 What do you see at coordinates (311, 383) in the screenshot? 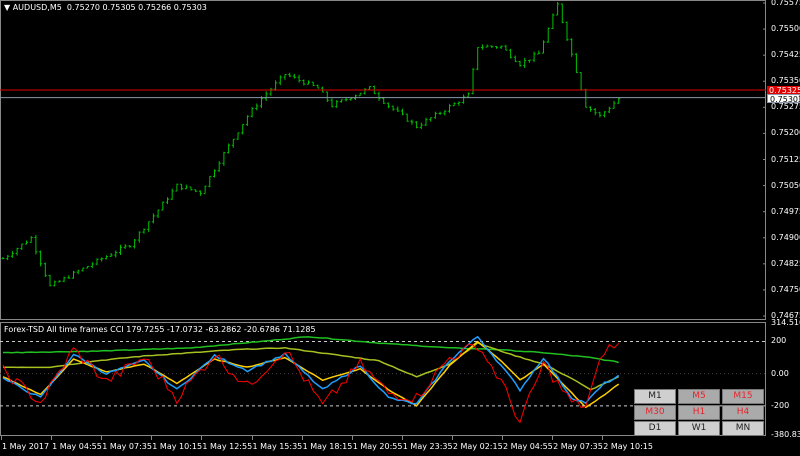
I see `cci-line-cci_fast` at bounding box center [311, 383].